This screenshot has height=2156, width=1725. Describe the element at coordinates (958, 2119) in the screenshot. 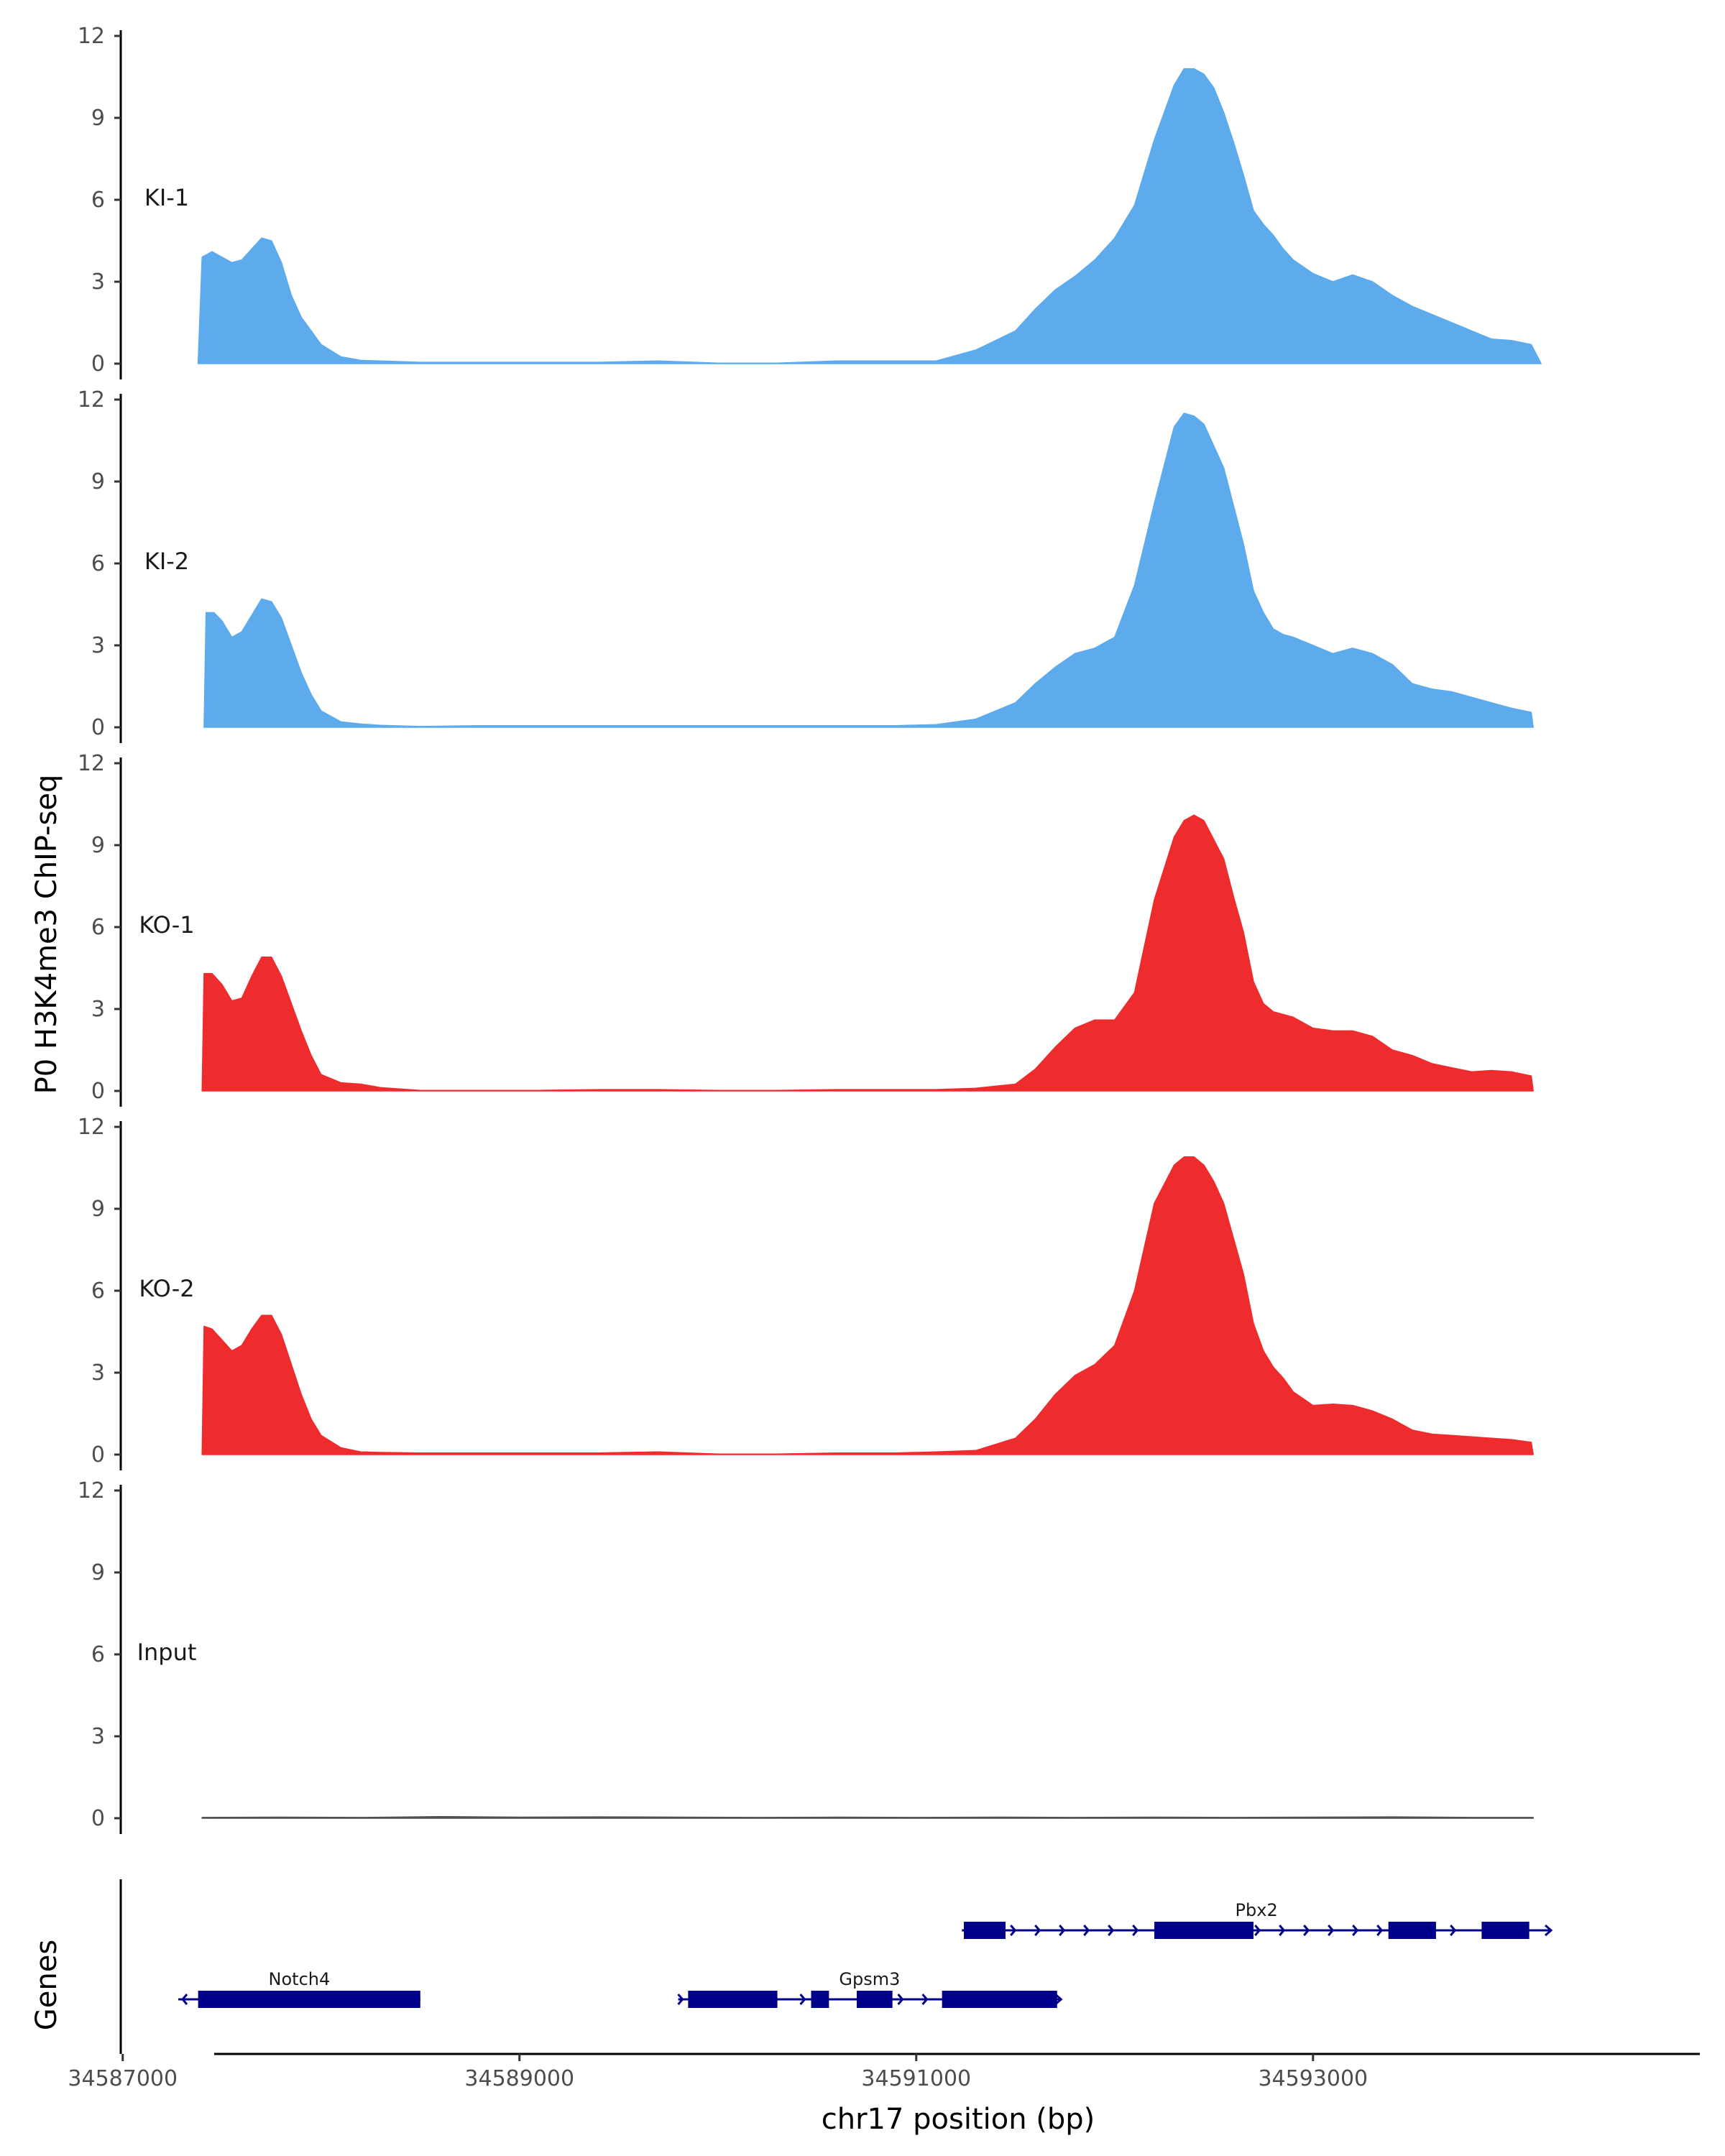

I see `x-axis-title: chr17 position (bp)` at that location.